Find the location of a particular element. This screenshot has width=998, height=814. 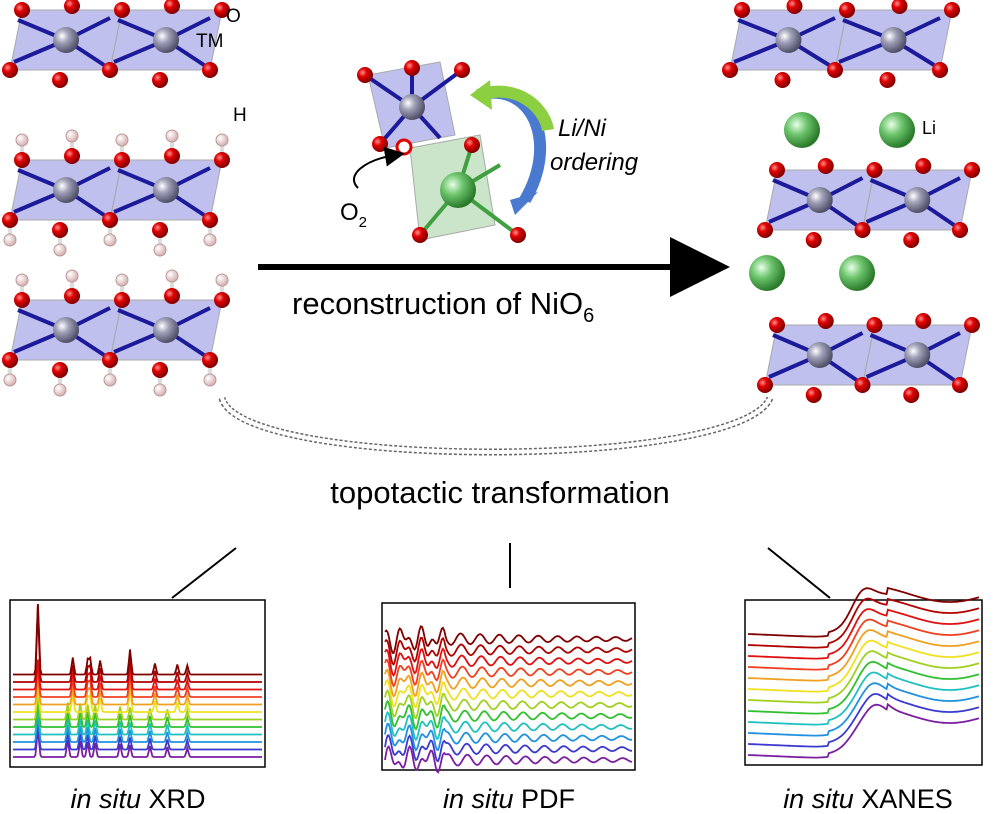

xrd-panel is located at coordinates (137, 683).